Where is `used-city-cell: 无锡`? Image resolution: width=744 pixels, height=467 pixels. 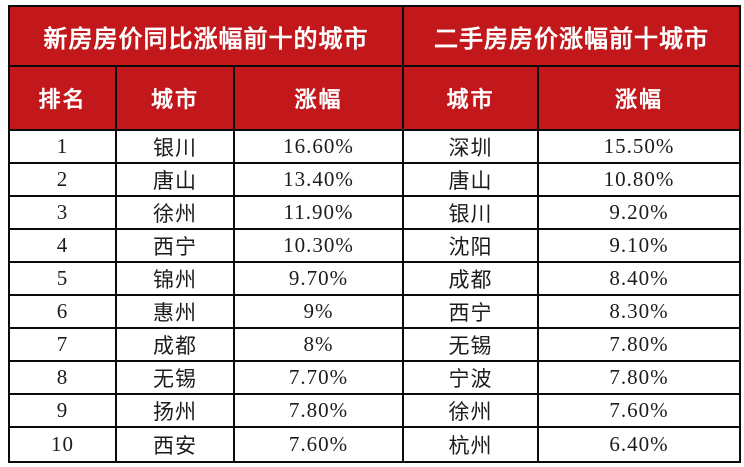
used-city-cell: 无锡 is located at coordinates (471, 345).